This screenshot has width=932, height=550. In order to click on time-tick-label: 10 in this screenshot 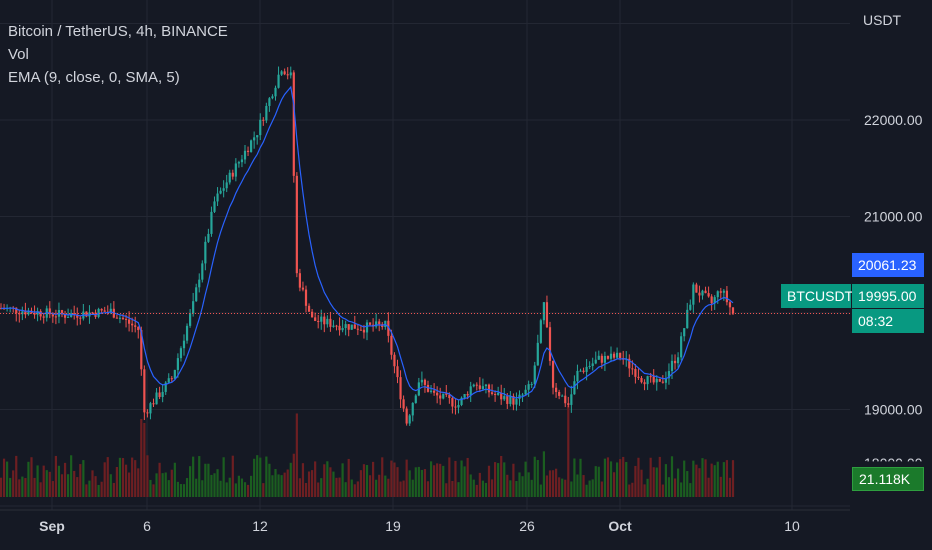, I will do `click(792, 526)`.